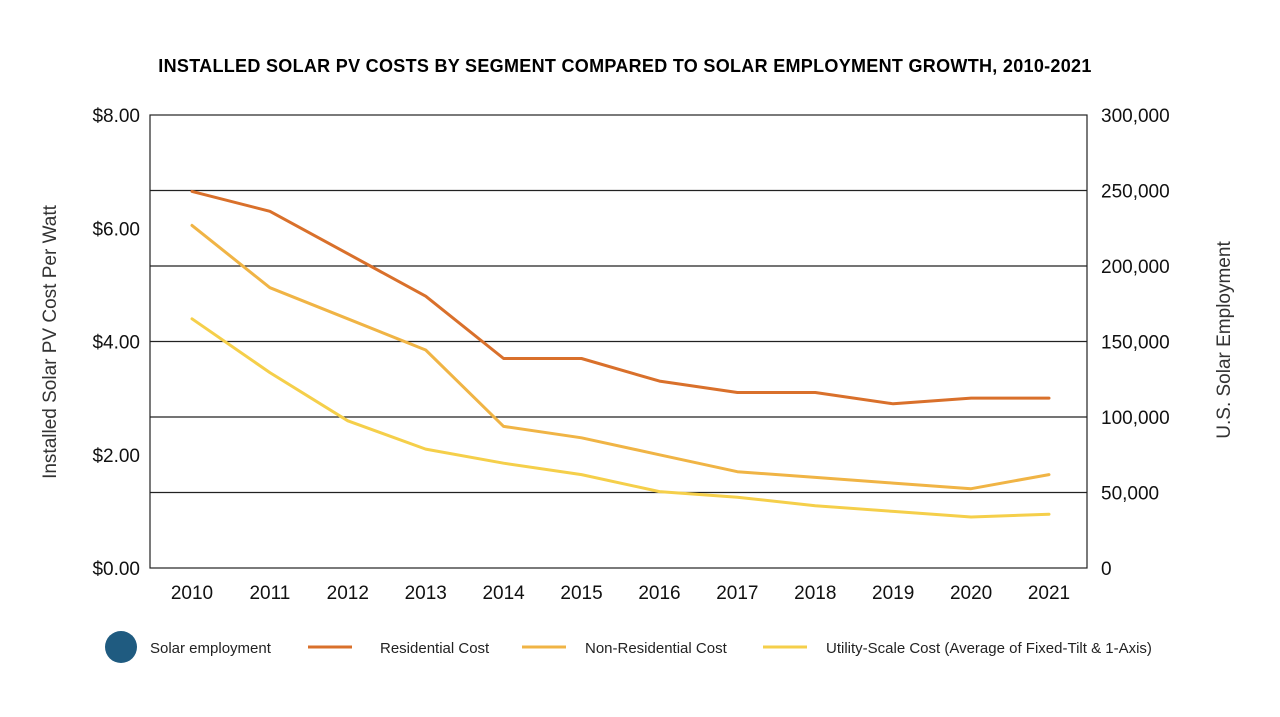 This screenshot has height=717, width=1280. Describe the element at coordinates (1135, 192) in the screenshot. I see `y2-tick-label: 250,000` at that location.